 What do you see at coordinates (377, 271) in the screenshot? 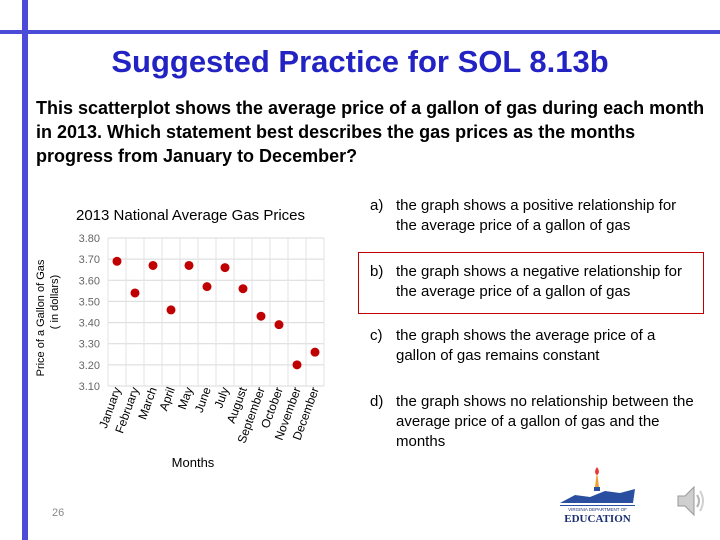
I see `answer-b-letter: b)` at bounding box center [377, 271].